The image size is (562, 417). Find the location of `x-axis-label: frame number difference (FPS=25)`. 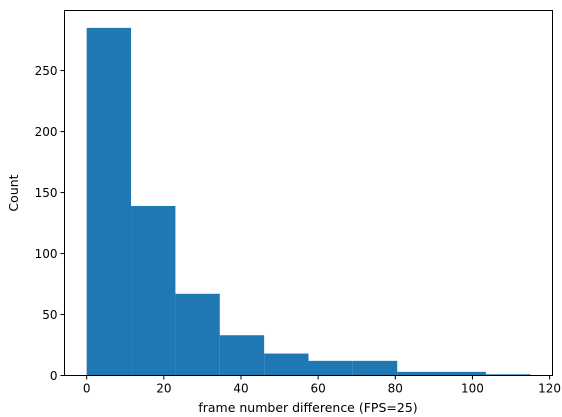

x-axis-label: frame number difference (FPS=25) is located at coordinates (307, 407).